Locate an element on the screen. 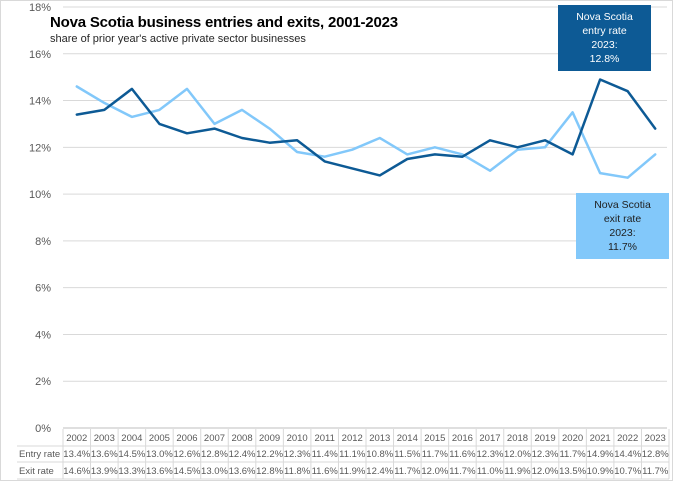  x-tick-label: 2006 is located at coordinates (186, 438).